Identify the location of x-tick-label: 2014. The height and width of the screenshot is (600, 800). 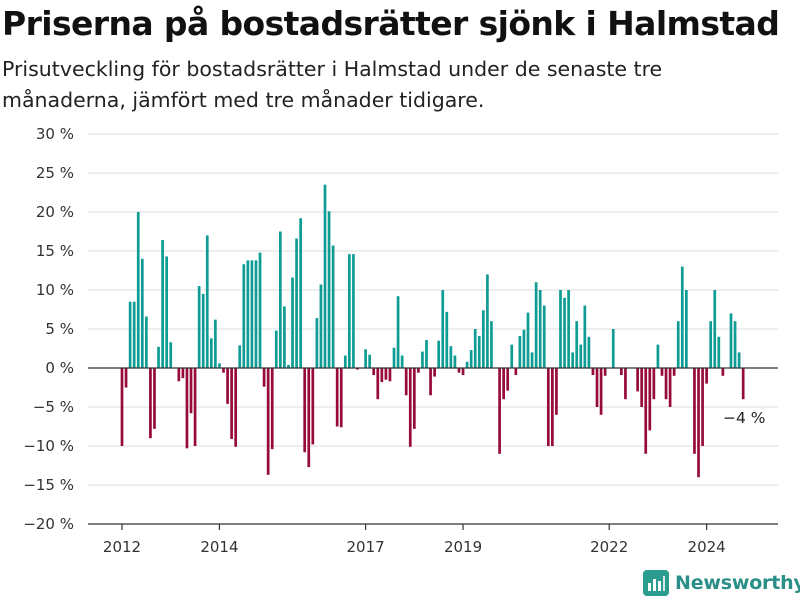
(219, 547).